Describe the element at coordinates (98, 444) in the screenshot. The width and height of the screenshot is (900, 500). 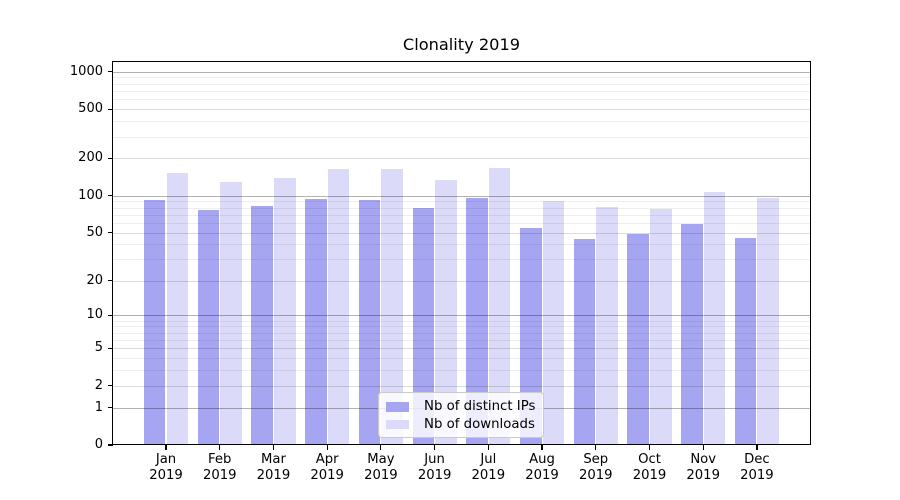
I see `y-tick-label: 0` at that location.